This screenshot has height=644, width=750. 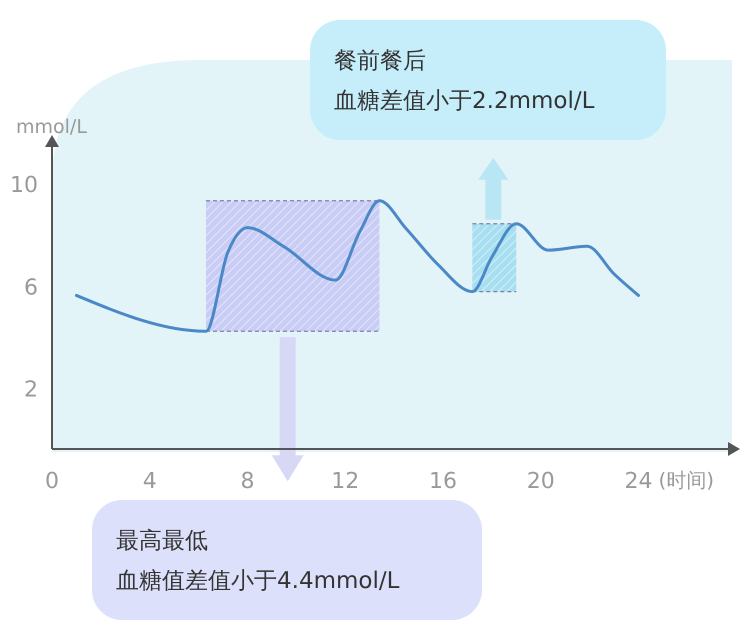 I want to click on x-tick-label: 0, so click(x=52, y=481).